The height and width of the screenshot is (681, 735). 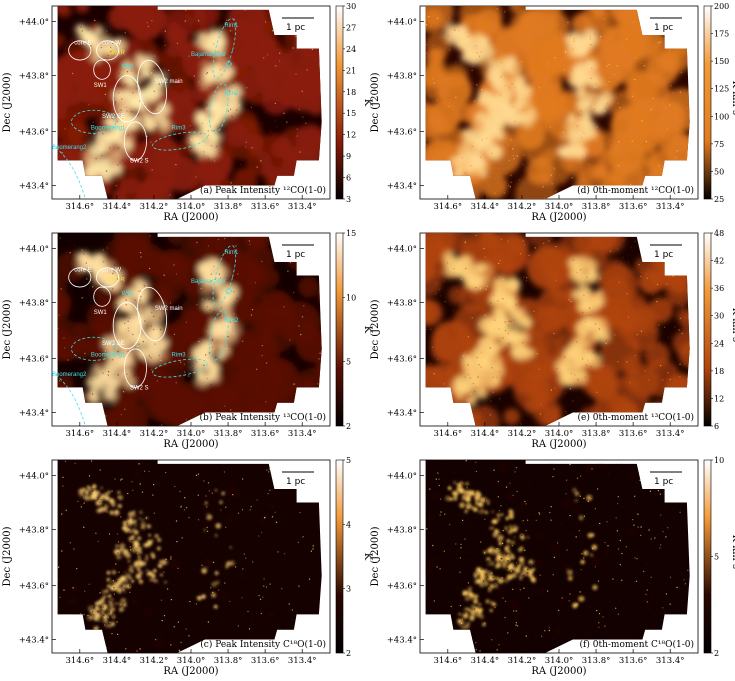 What do you see at coordinates (719, 199) in the screenshot?
I see `colorbar-tick-label: 25` at bounding box center [719, 199].